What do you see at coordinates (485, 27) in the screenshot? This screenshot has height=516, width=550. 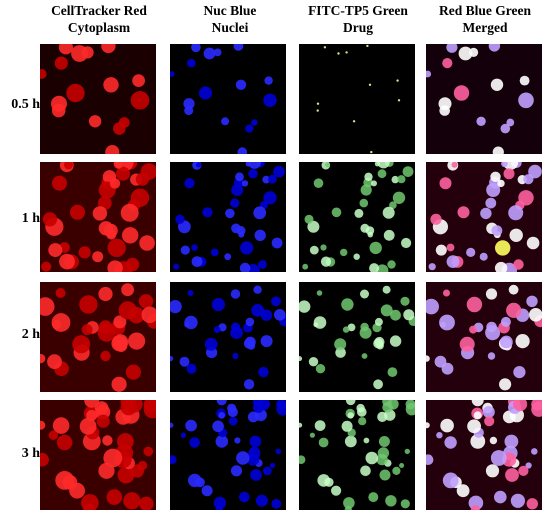 I see `column-header-merged-line2: Merged` at bounding box center [485, 27].